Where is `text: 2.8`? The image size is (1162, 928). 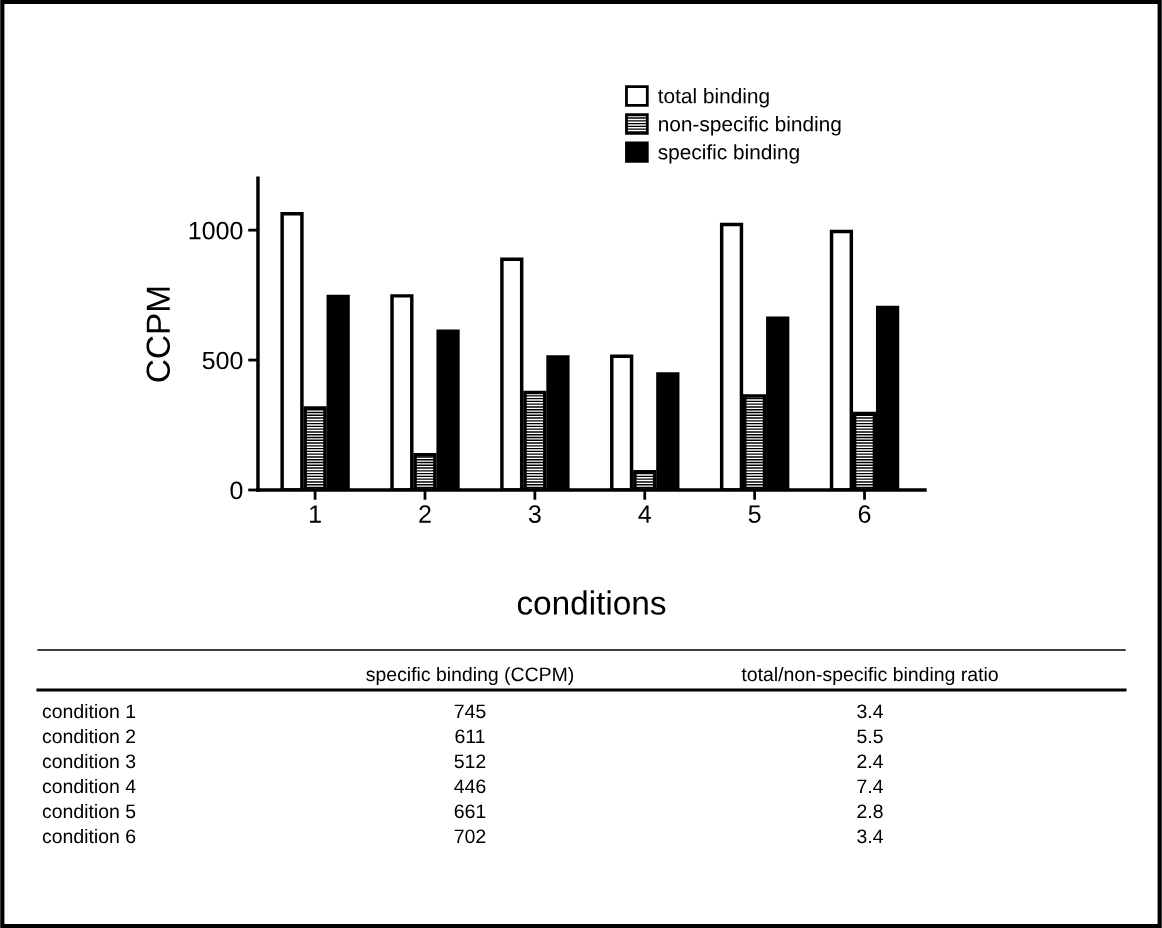
text: 2.8 is located at coordinates (870, 811).